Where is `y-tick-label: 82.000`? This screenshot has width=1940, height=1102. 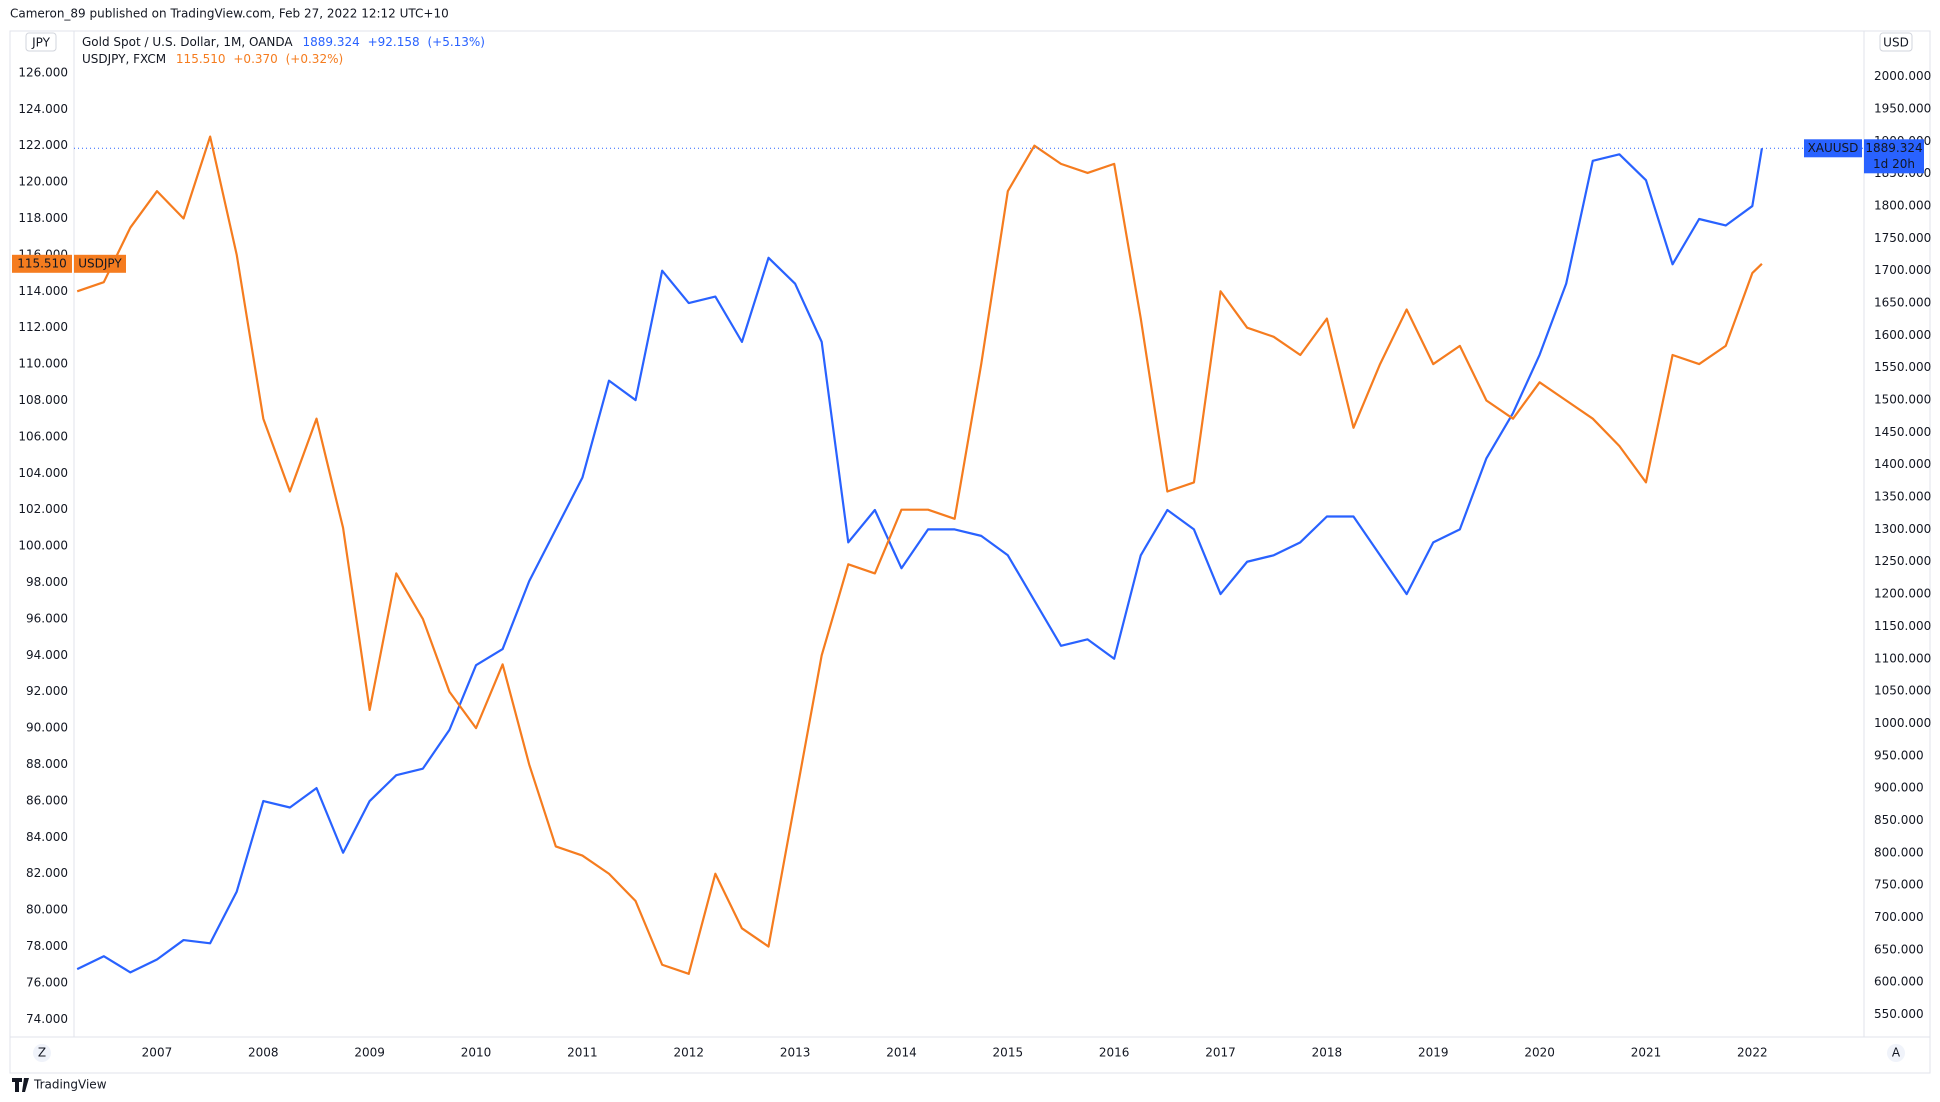 y-tick-label: 82.000 is located at coordinates (47, 873).